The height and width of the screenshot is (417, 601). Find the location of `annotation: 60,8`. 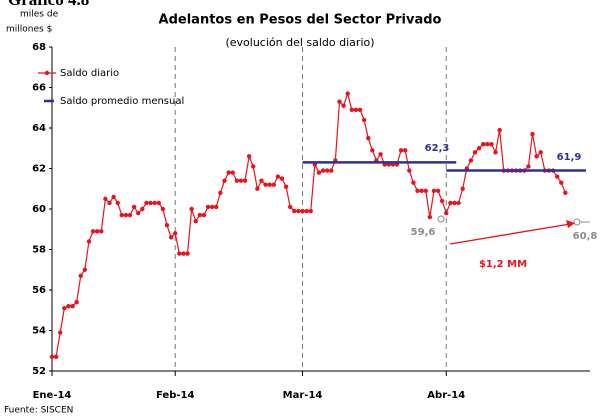

annotation: 60,8 is located at coordinates (585, 236).